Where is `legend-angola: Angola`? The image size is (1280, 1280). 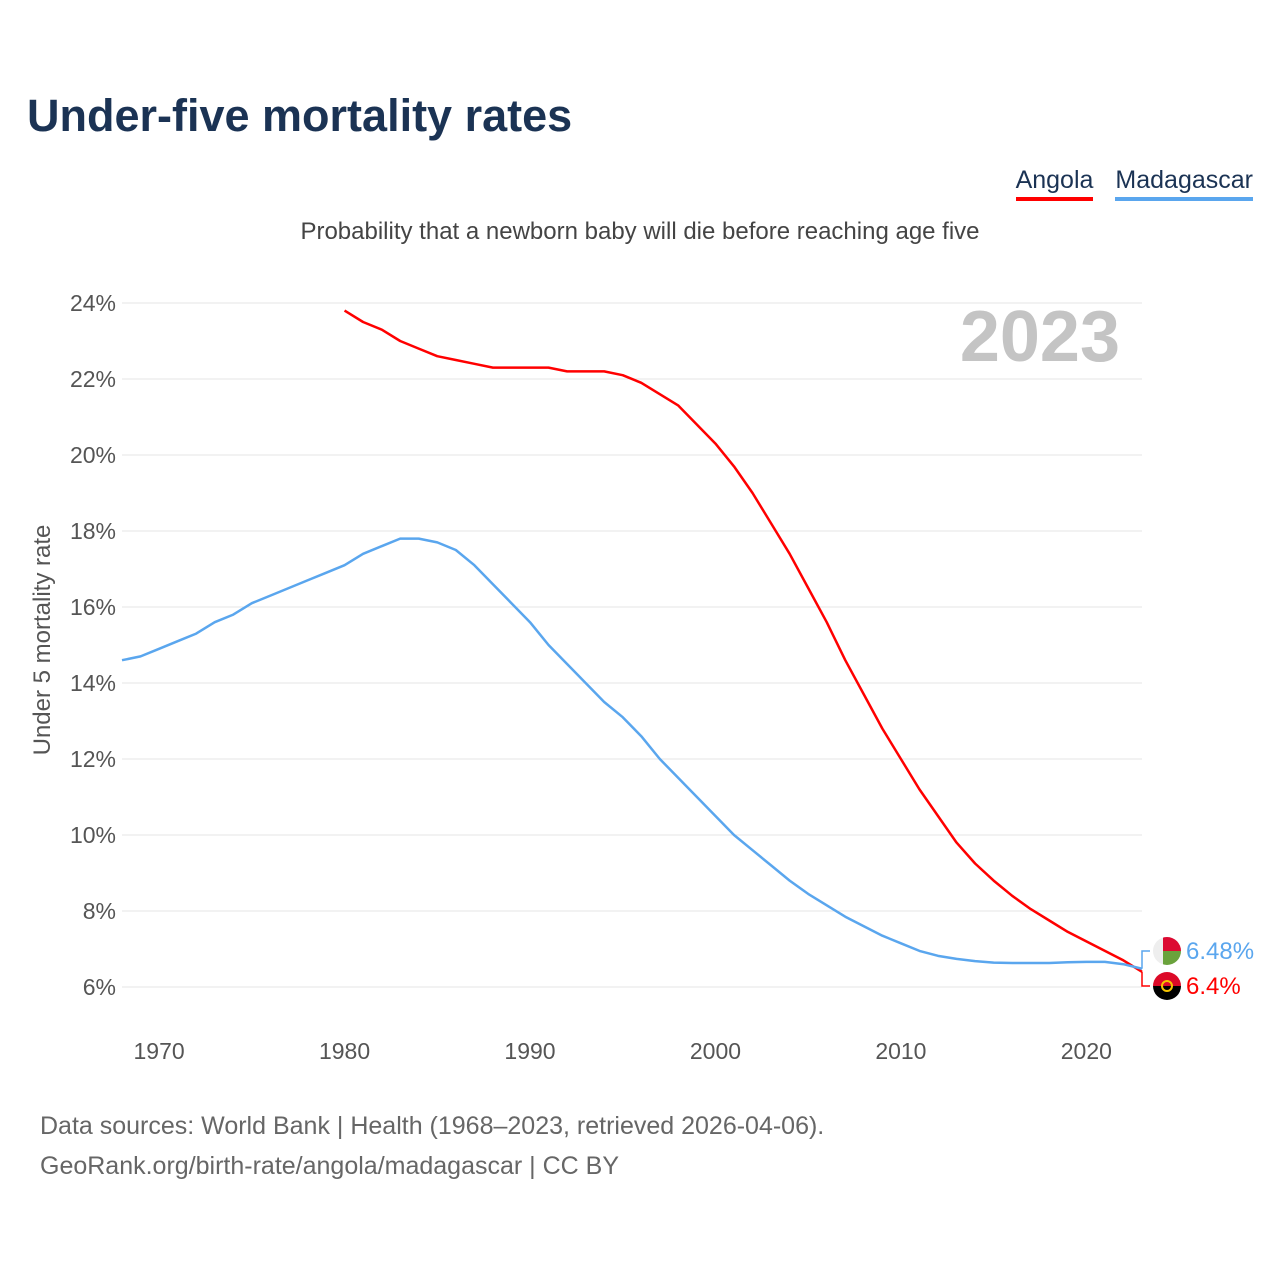 legend-angola: Angola is located at coordinates (1054, 183).